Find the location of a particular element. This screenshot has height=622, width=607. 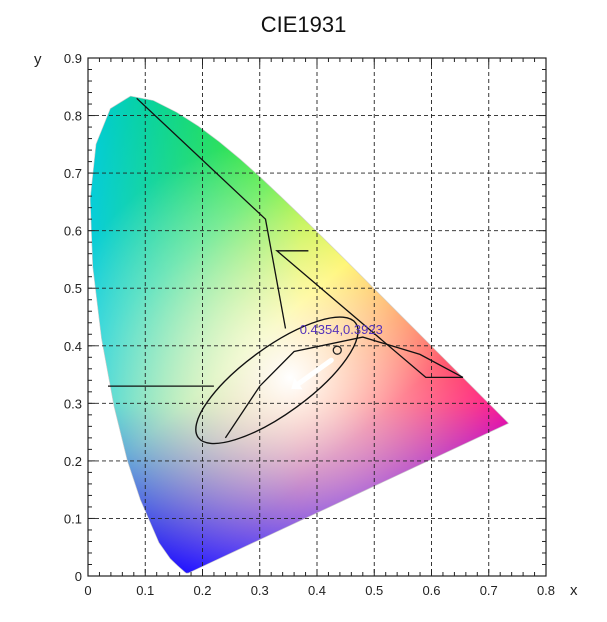

x-tick-label: 0.1 is located at coordinates (145, 590).